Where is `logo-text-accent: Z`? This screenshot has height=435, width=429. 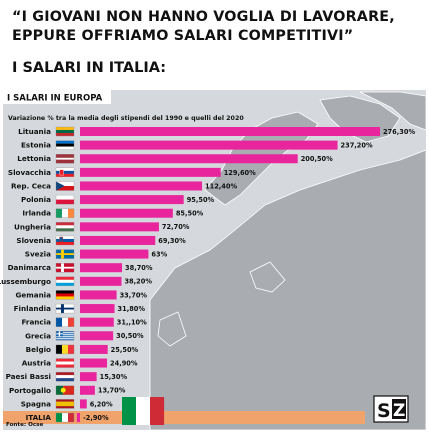
logo-text-accent: Z is located at coordinates (399, 411).